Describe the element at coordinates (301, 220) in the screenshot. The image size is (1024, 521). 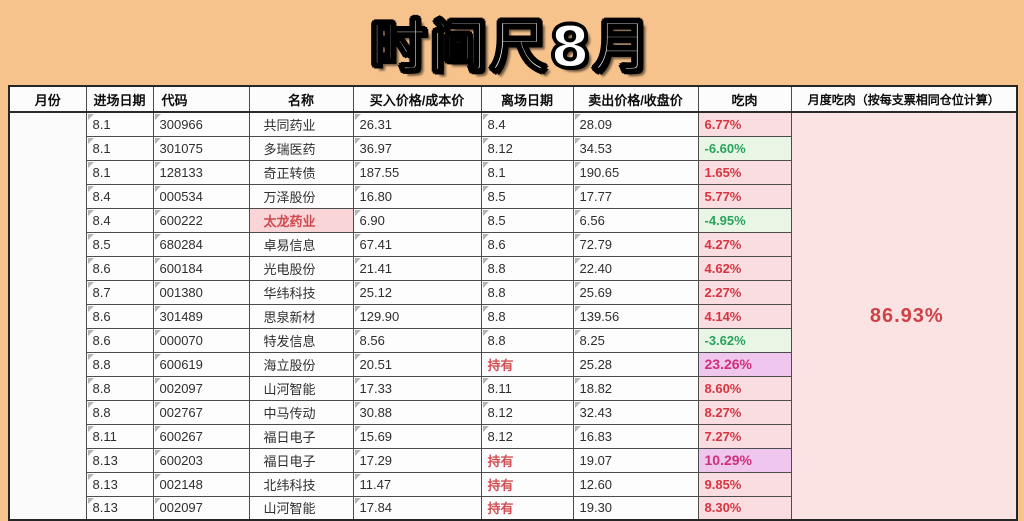
I see `cell-name: 太龙药业` at that location.